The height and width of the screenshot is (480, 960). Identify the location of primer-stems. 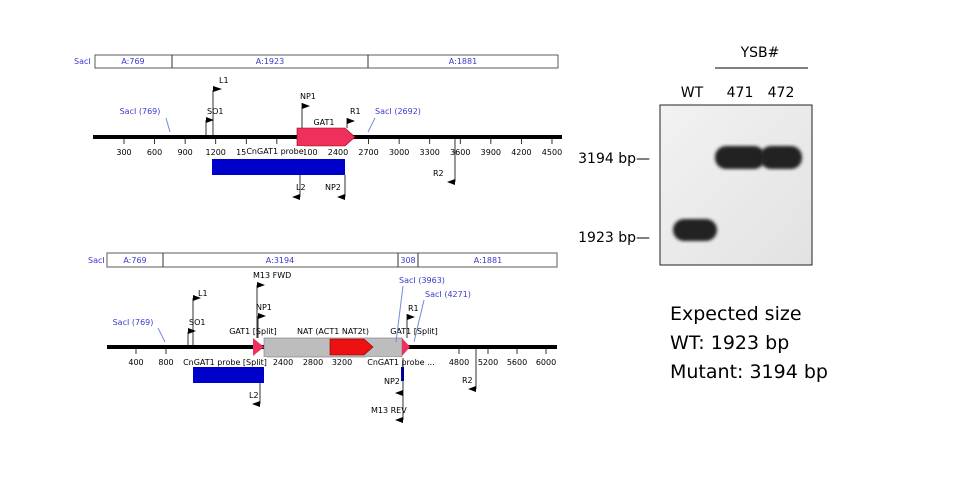
(332, 352).